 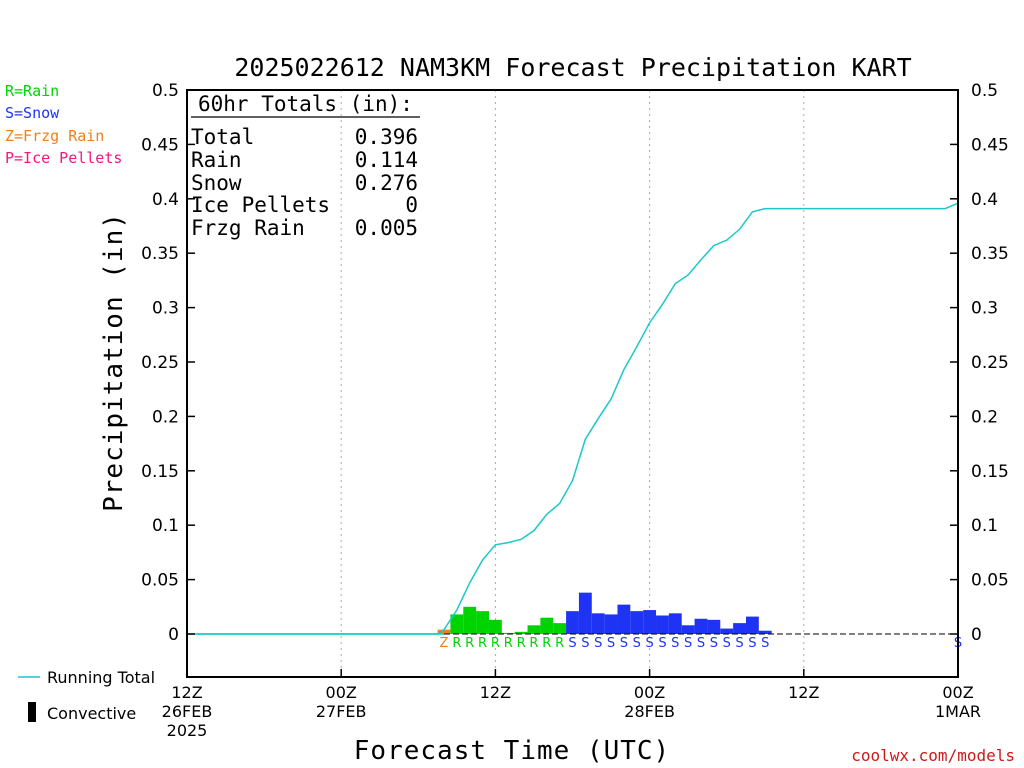 I want to click on y-axis-title: Precipitation (in), so click(x=114, y=362).